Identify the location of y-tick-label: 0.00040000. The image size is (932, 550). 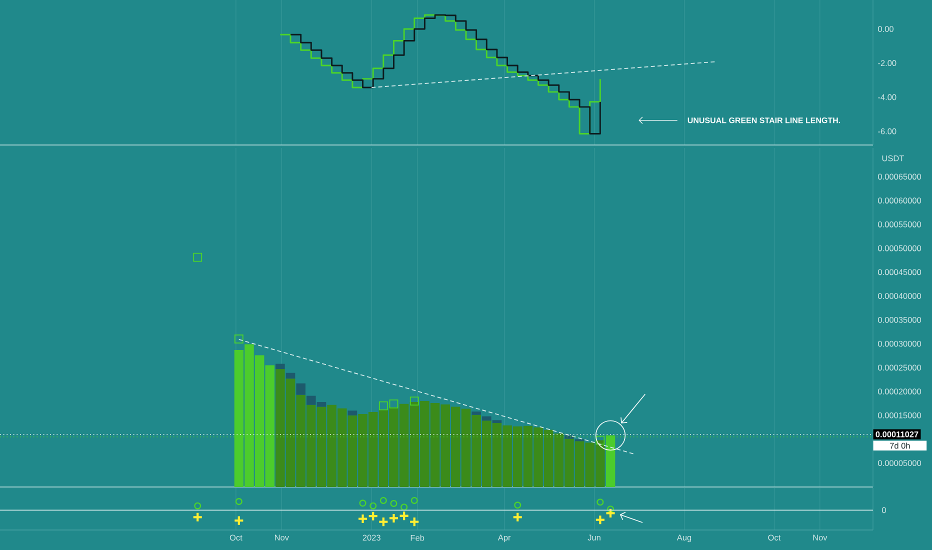
(900, 296).